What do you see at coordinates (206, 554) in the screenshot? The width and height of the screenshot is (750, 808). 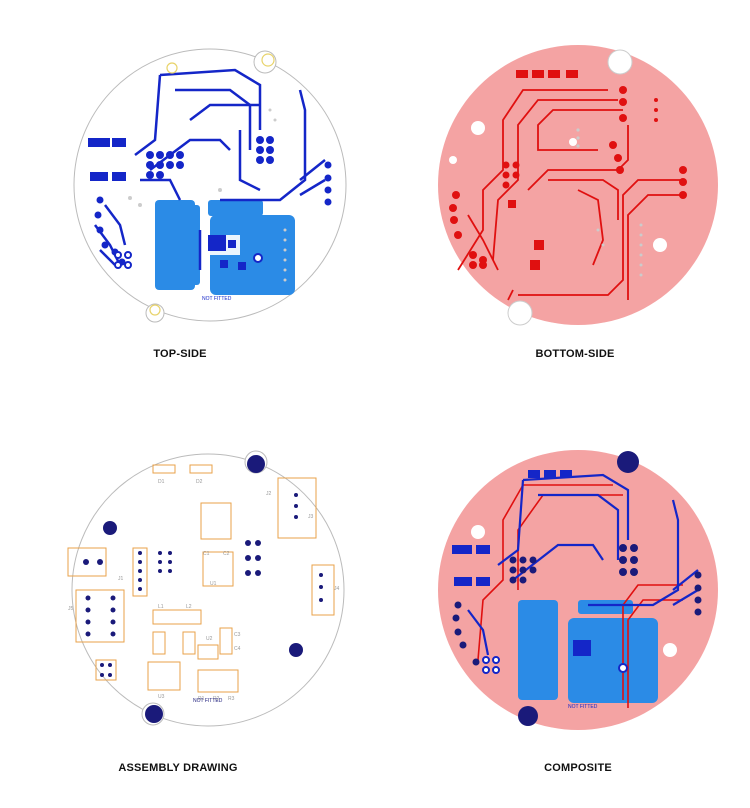 I see `ref-c1: C1` at bounding box center [206, 554].